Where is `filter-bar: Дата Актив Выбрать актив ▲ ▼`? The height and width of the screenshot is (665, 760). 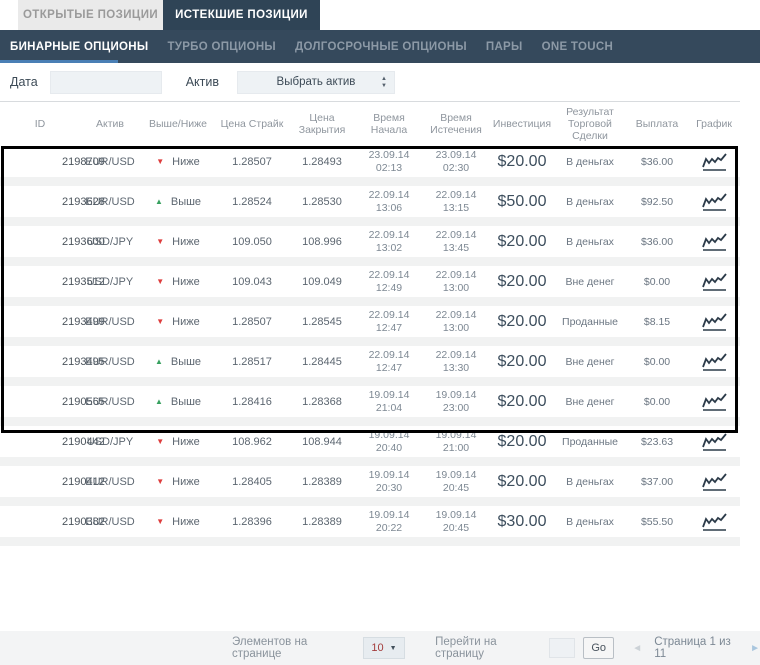
filter-bar: Дата Актив Выбрать актив ▲ ▼ is located at coordinates (380, 82).